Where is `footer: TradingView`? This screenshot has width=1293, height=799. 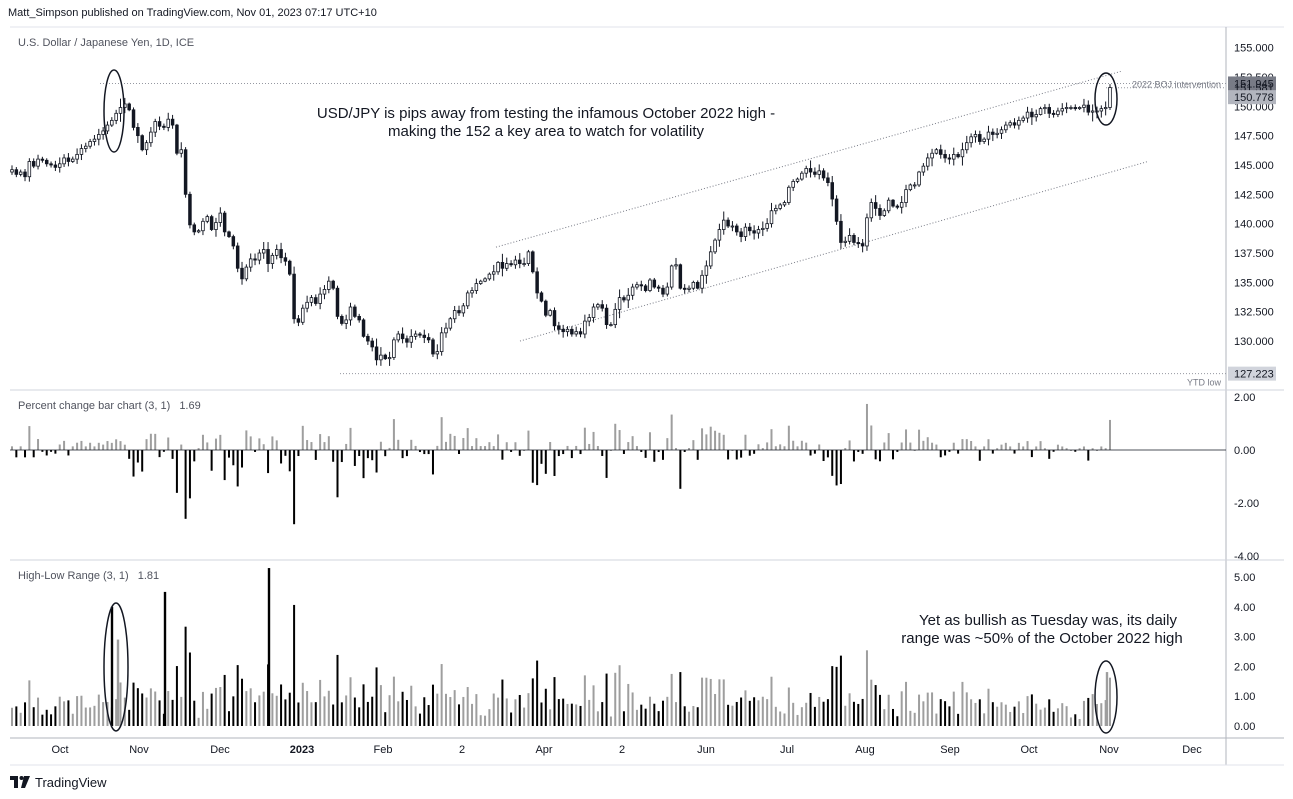 footer: TradingView is located at coordinates (58, 782).